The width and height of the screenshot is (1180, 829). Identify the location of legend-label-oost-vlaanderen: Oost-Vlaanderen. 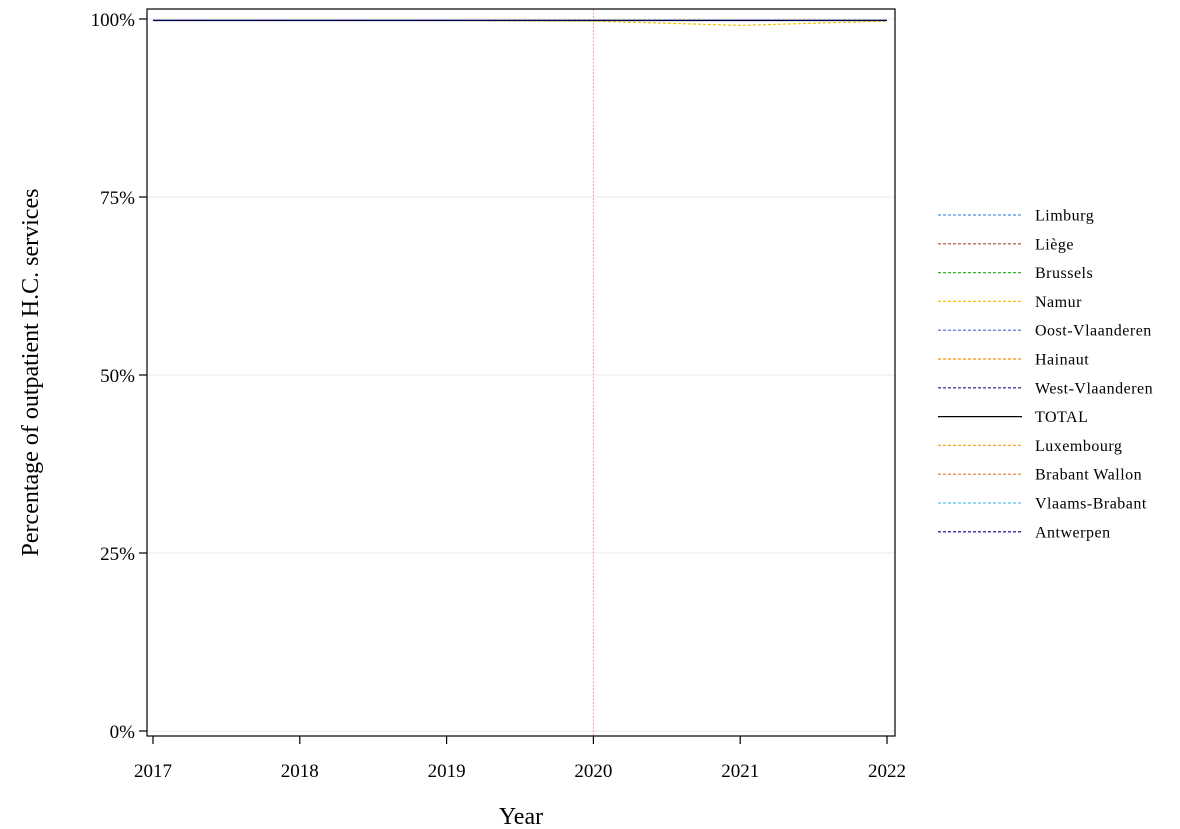
(1093, 331).